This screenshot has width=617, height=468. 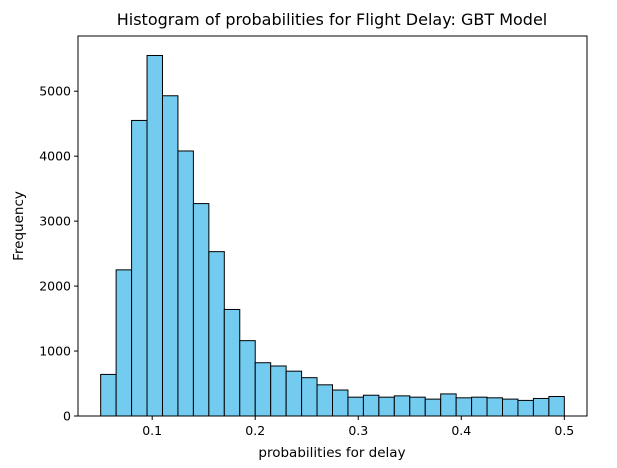 I want to click on x-tick-label: 0.1, so click(x=152, y=430).